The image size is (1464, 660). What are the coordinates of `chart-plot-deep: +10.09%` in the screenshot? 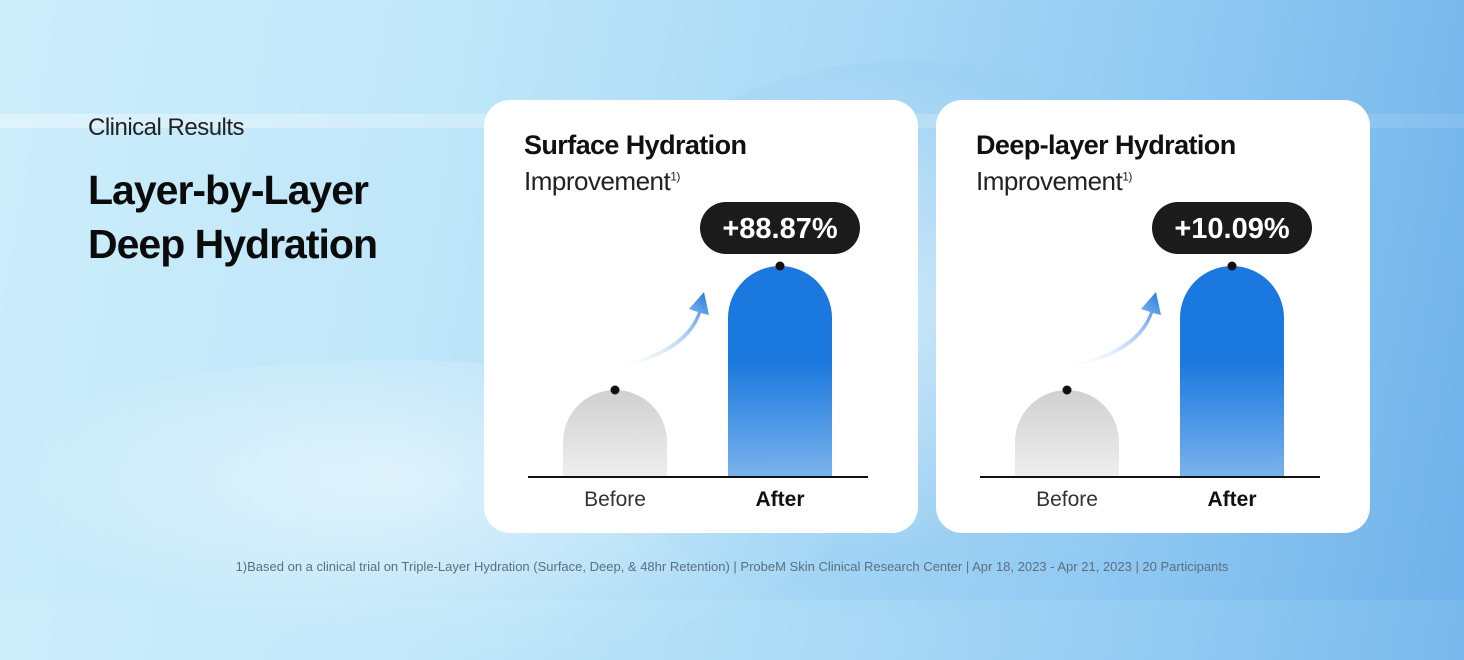 It's located at (1150, 340).